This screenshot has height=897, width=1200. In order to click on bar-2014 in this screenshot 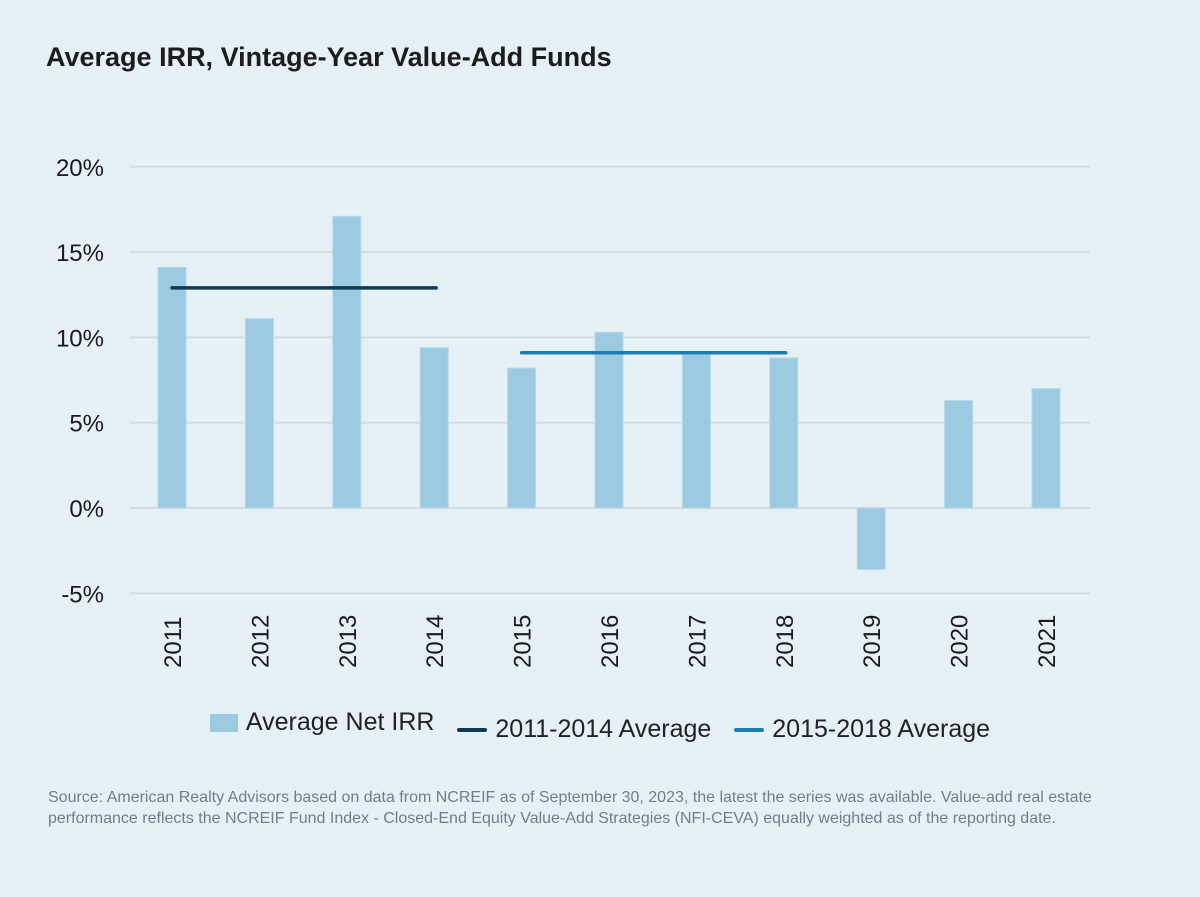, I will do `click(434, 428)`.